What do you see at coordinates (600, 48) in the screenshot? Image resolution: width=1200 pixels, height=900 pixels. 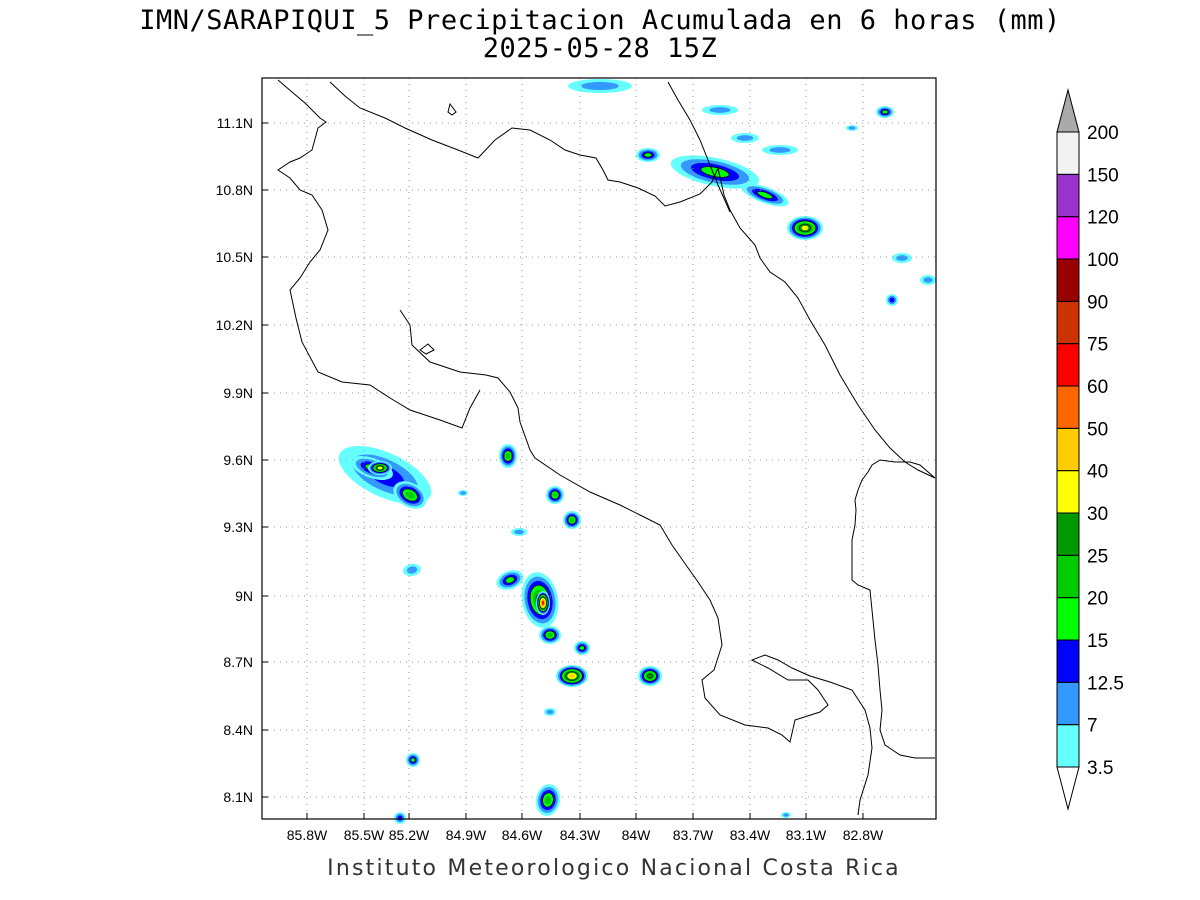 I see `map-valid-time: 2025-05-28 15Z` at bounding box center [600, 48].